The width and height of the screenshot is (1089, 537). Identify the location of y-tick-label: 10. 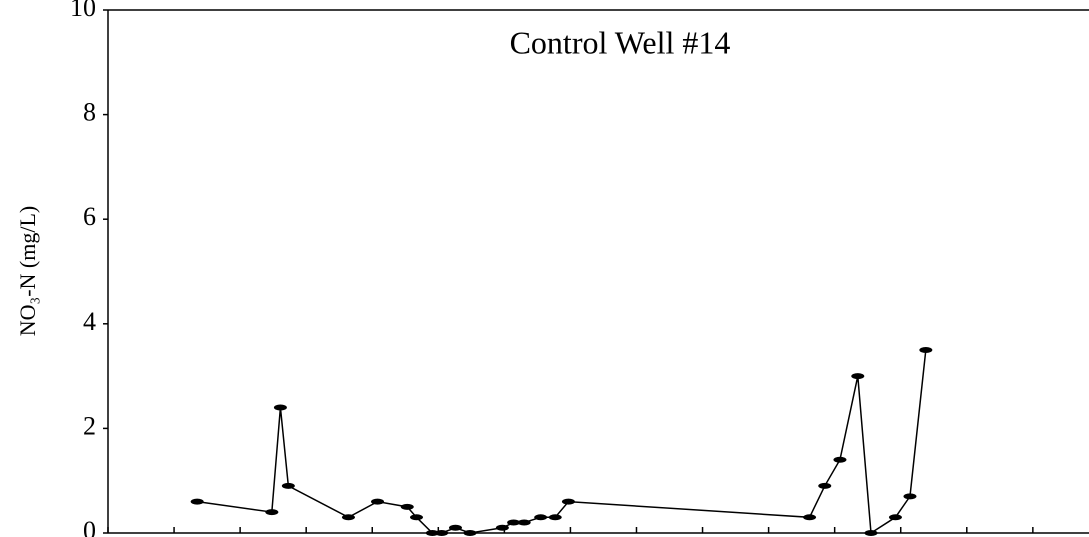
(83, 11).